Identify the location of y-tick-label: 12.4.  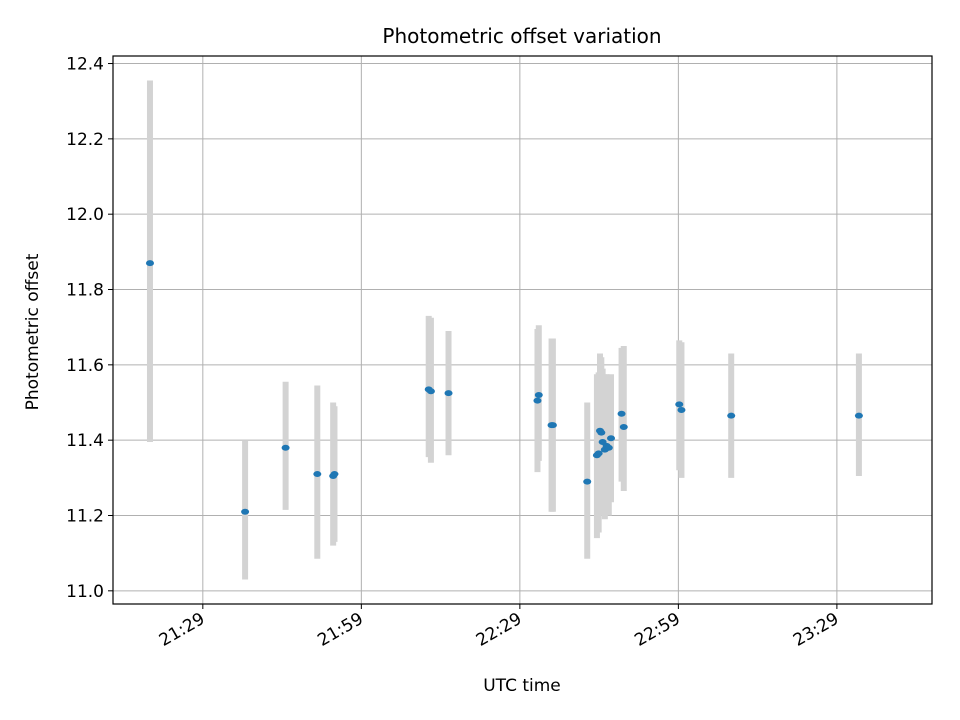
(85, 65).